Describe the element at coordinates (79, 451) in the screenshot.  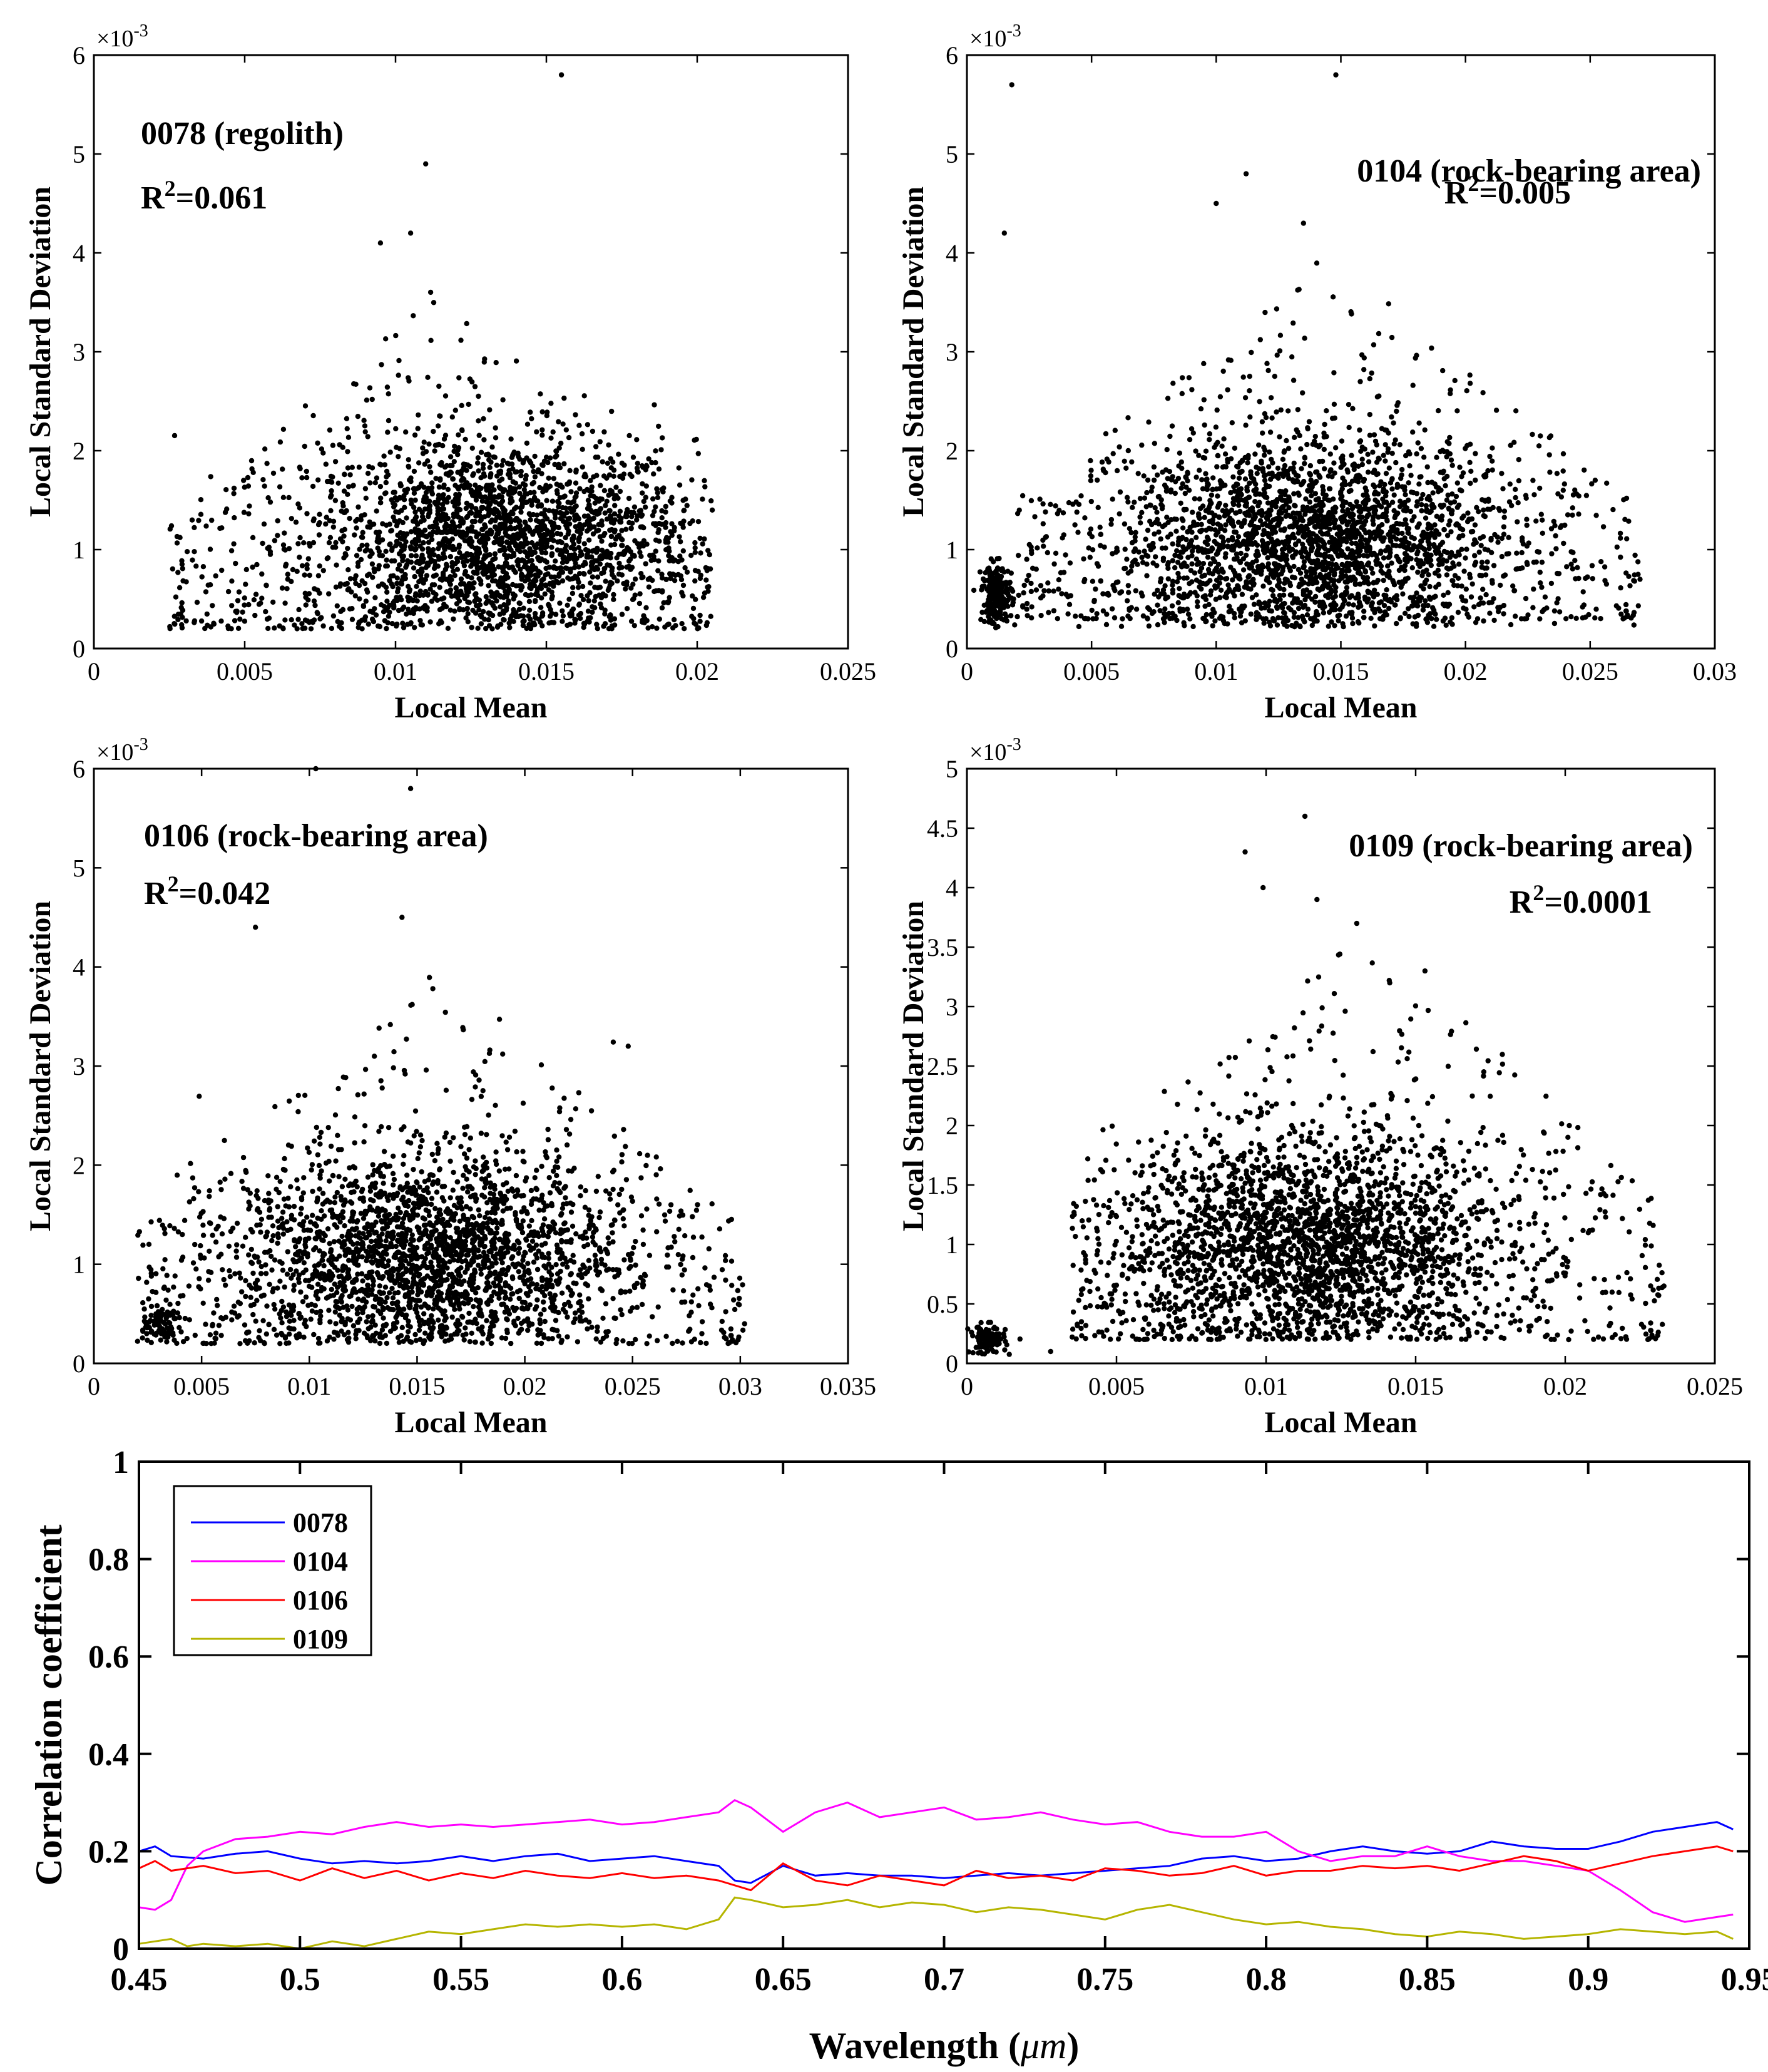
I see `y-tick-label: 2` at that location.